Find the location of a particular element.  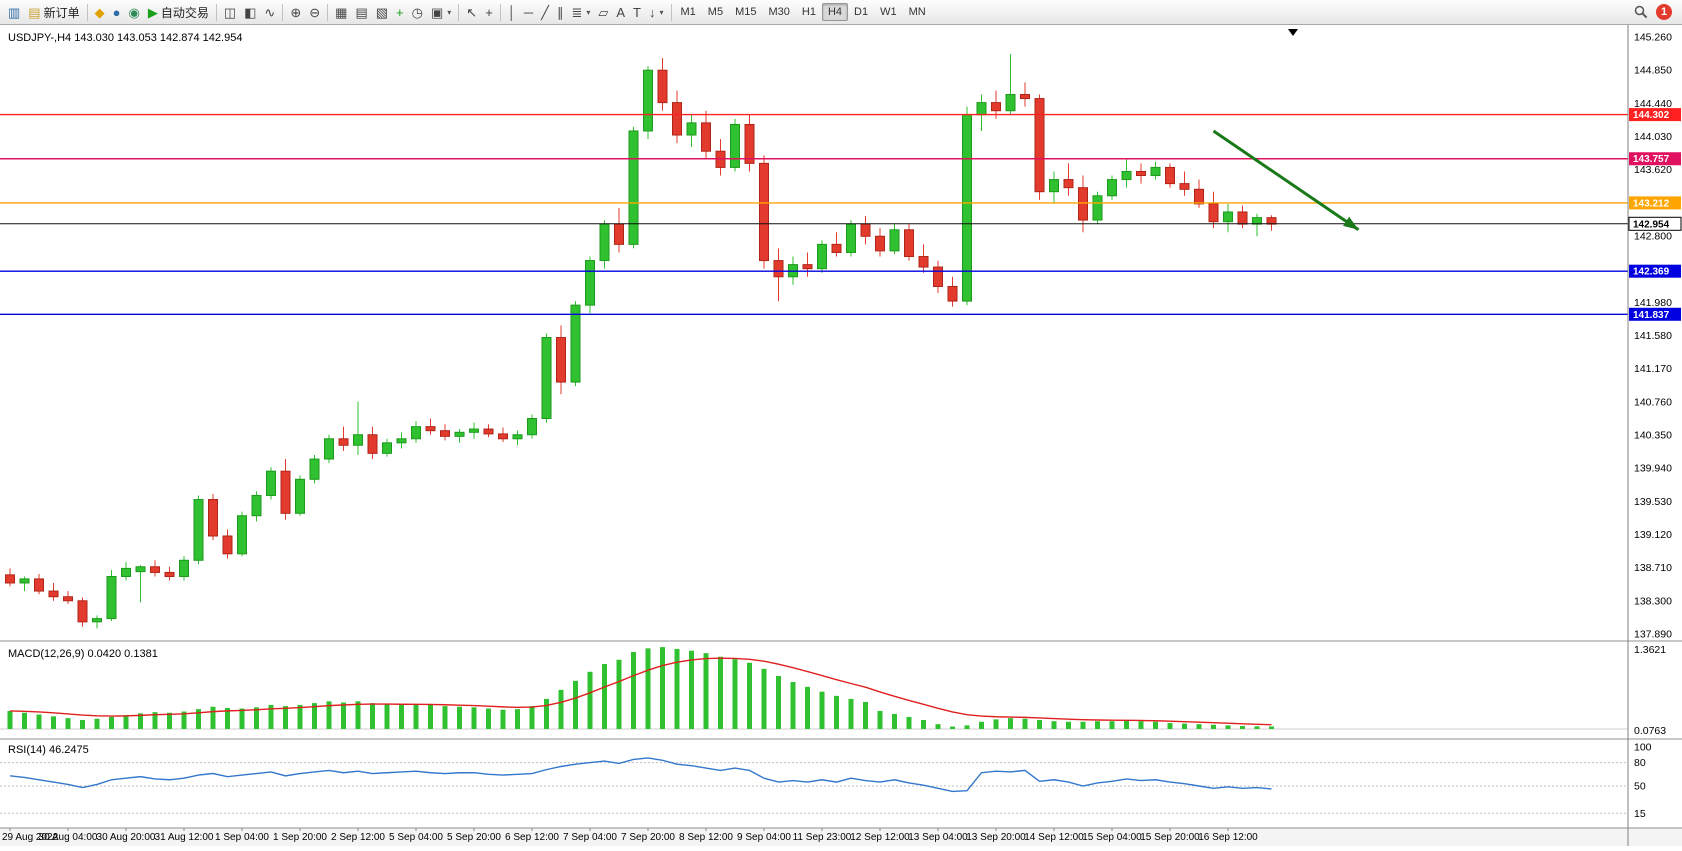

notifications-badge: 1 is located at coordinates (1664, 12).